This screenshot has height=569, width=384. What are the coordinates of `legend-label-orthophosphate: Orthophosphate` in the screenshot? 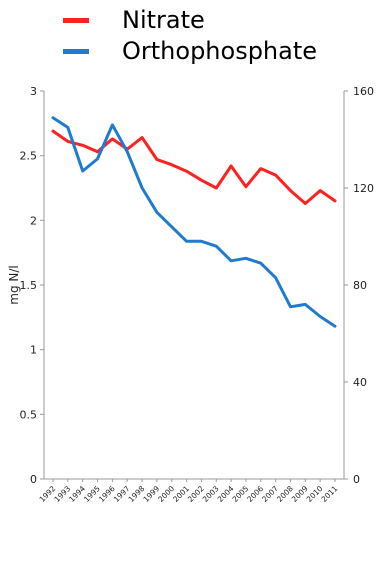 It's located at (219, 51).